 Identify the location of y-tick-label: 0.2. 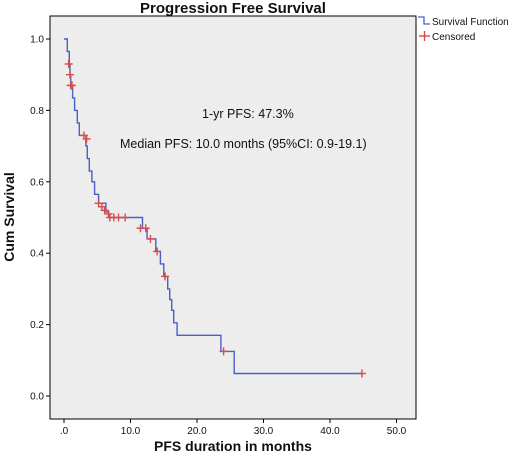
(37, 325).